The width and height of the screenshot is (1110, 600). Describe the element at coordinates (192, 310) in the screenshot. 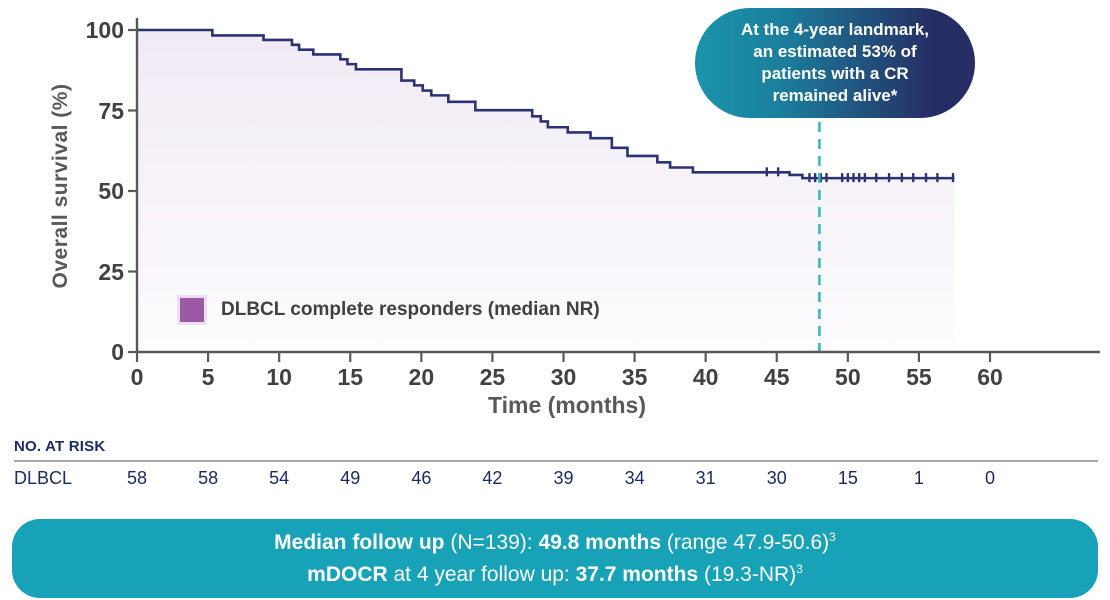

I see `legend-swatch-icon` at that location.